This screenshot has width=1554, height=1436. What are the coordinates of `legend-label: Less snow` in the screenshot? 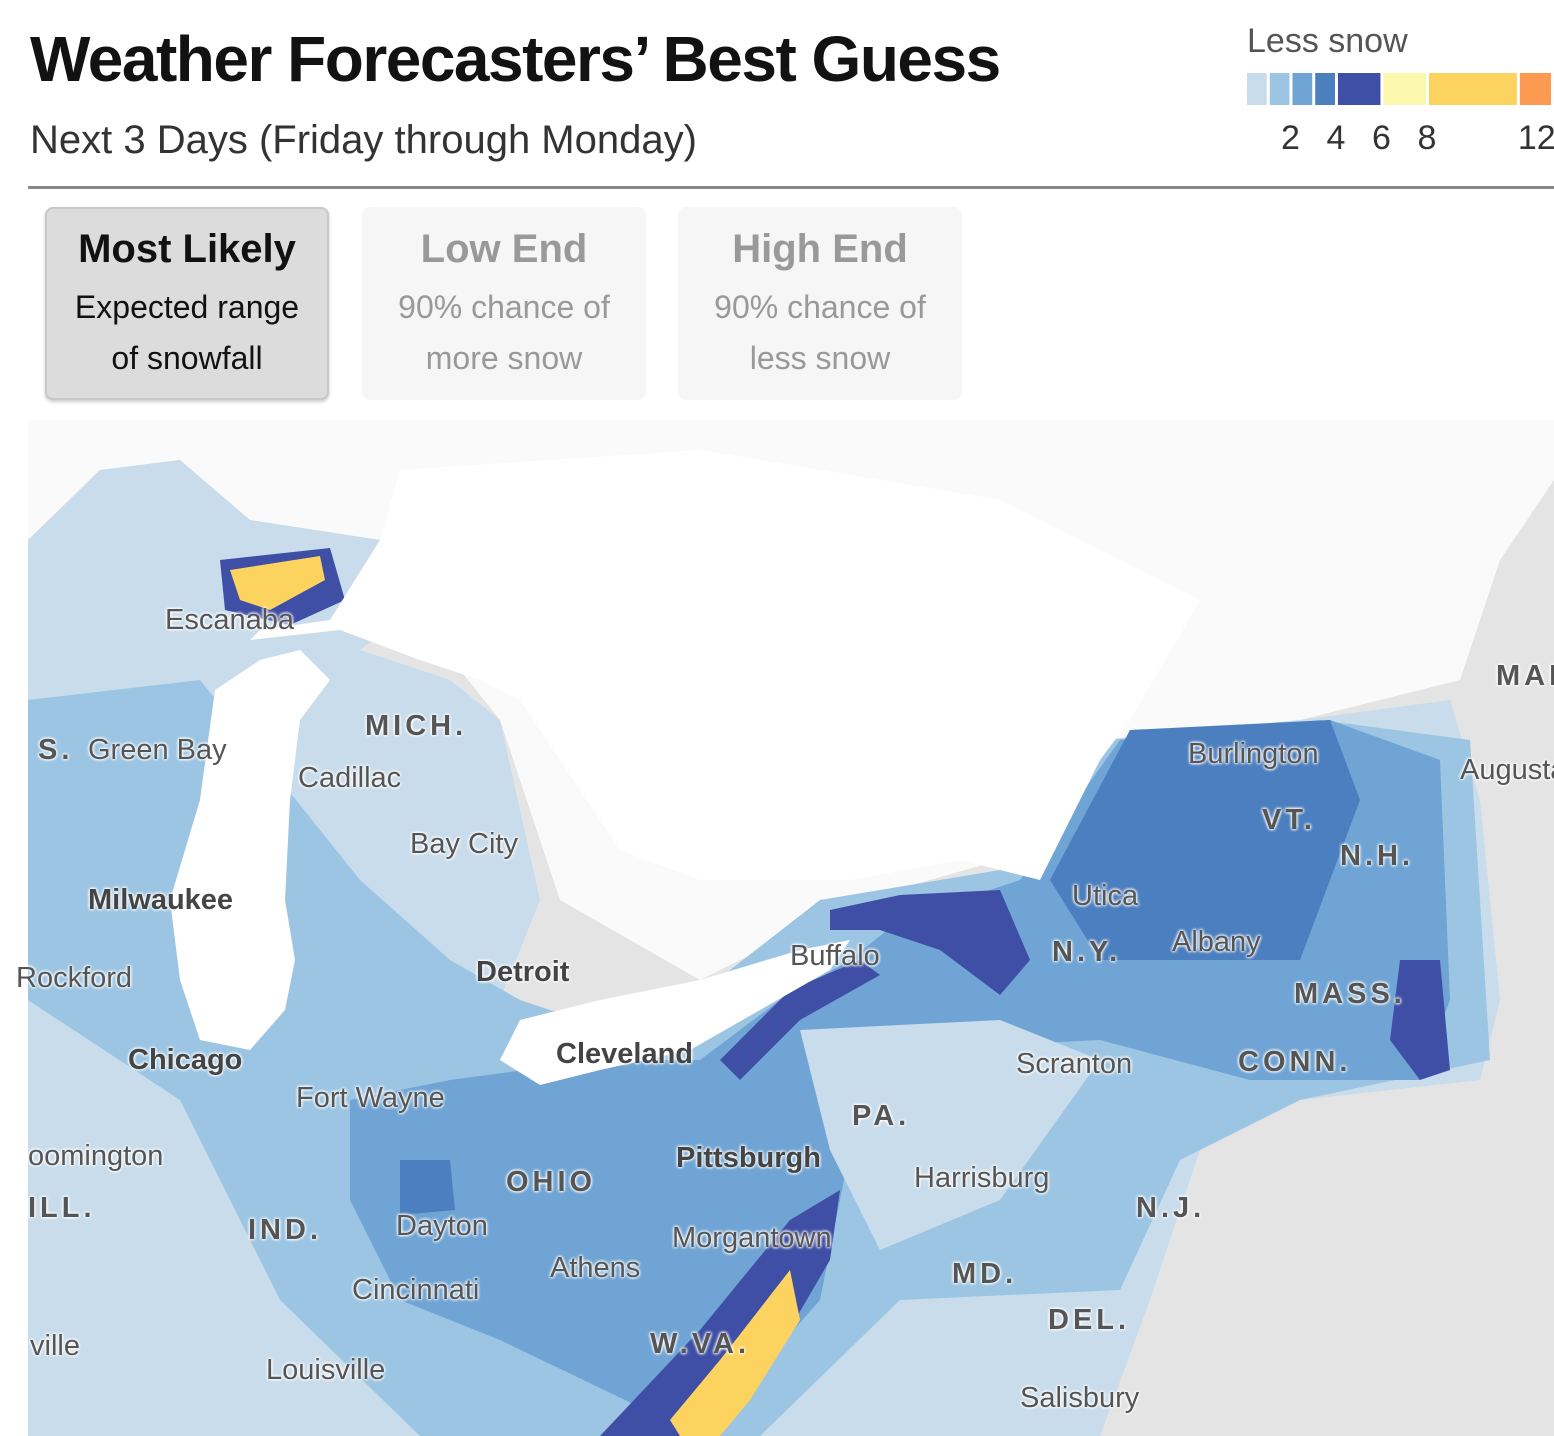 It's located at (1327, 41).